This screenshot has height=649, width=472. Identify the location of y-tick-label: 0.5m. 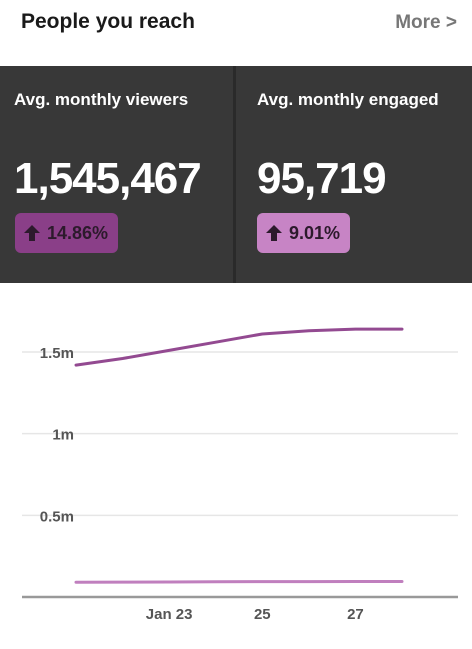
(57, 516).